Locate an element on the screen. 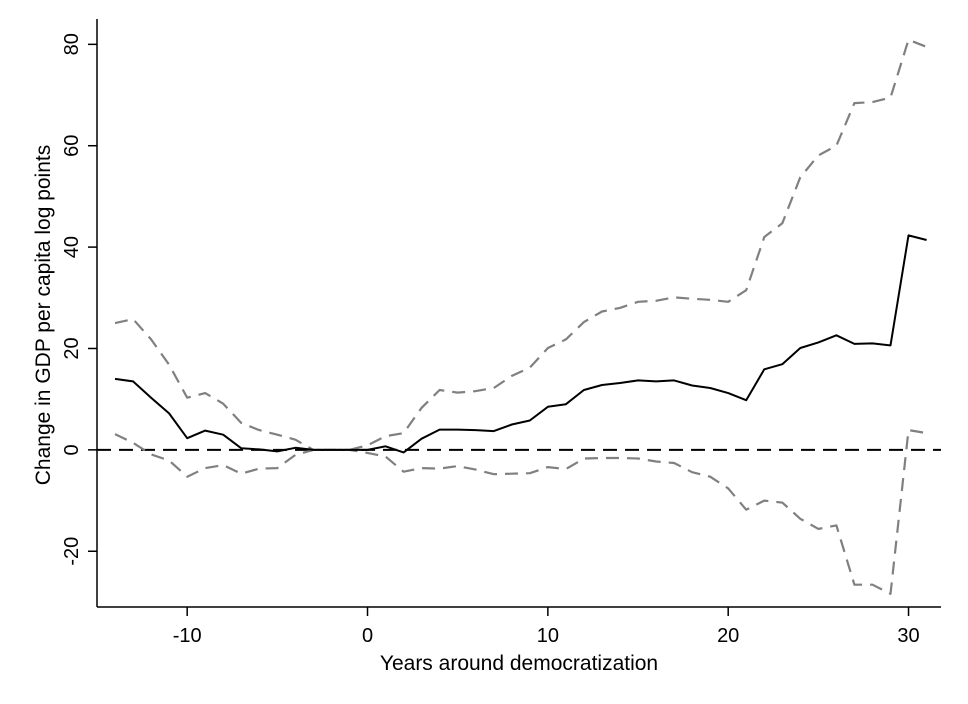 The height and width of the screenshot is (704, 968). x-axis-title: Years around democratization is located at coordinates (519, 663).